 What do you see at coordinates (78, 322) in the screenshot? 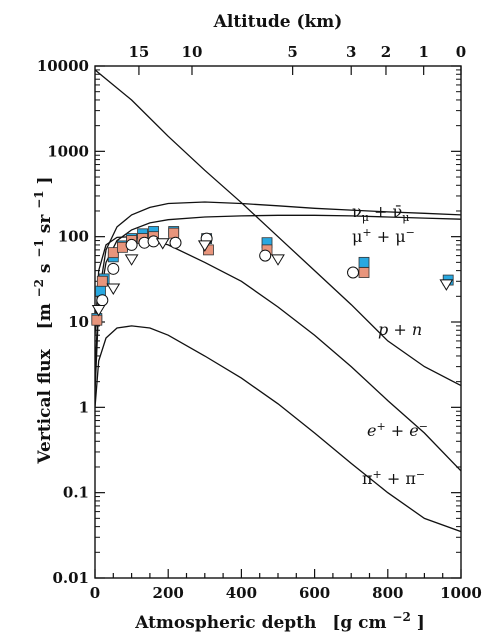
I see `y-tick-label: 10` at bounding box center [78, 322].